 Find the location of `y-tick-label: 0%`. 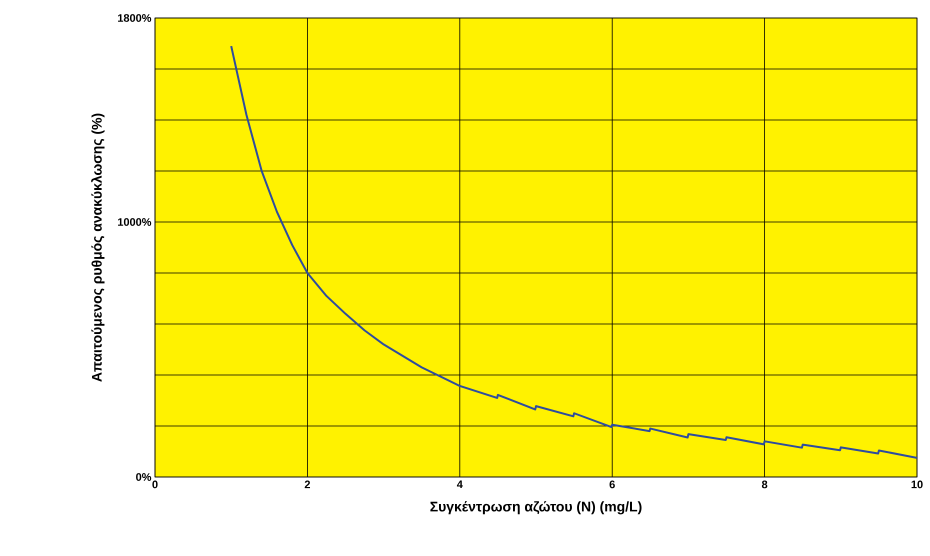

y-tick-label: 0% is located at coordinates (144, 477).